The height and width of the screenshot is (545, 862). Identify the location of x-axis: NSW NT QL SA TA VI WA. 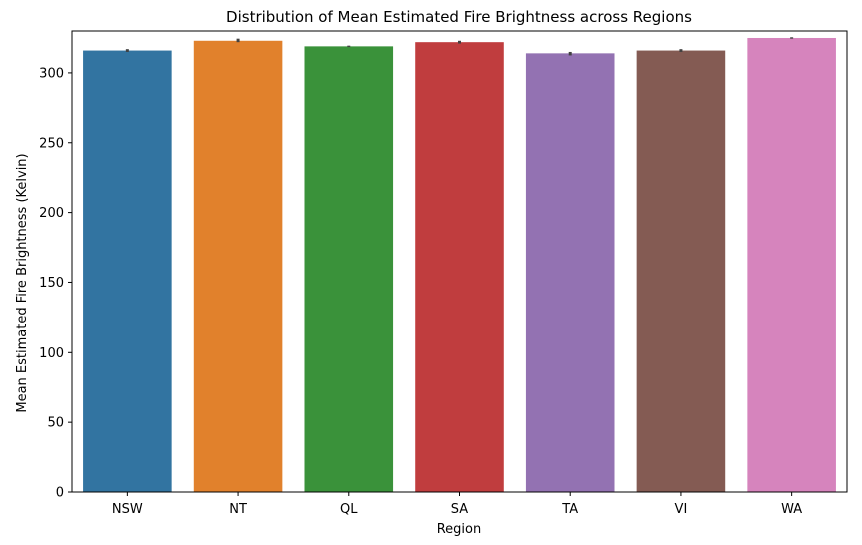
(457, 504).